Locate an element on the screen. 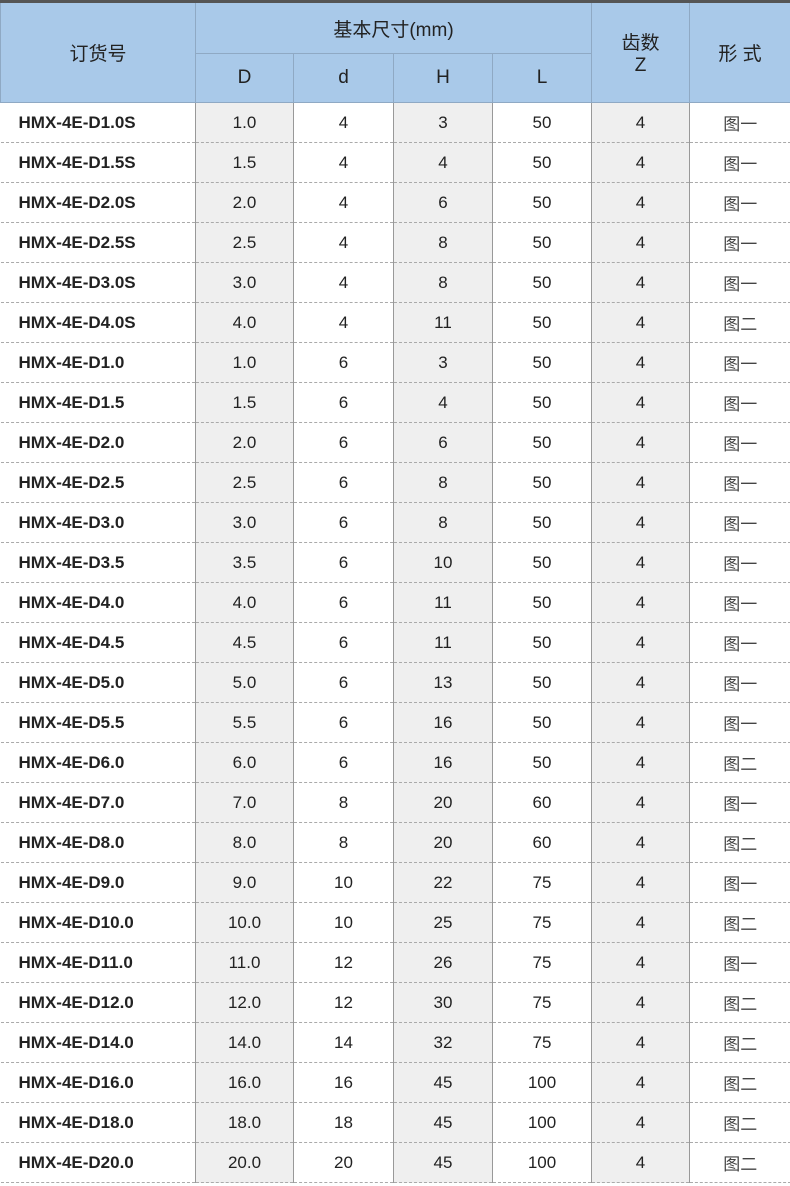  cell-D: 2.5 is located at coordinates (244, 242).